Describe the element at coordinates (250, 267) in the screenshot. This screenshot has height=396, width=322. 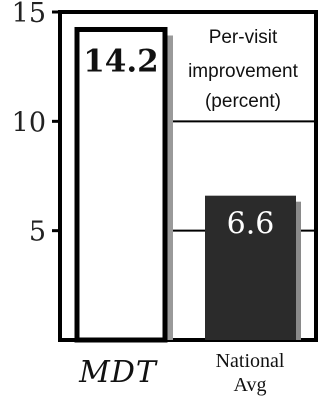
I see `bar-national-avg` at that location.